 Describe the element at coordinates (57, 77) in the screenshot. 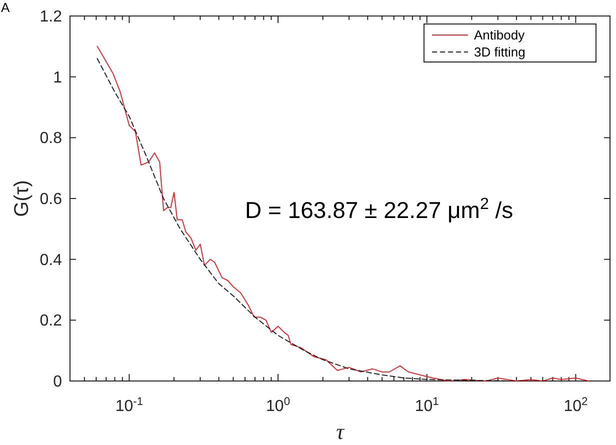

I see `y-tick-label: 1` at that location.